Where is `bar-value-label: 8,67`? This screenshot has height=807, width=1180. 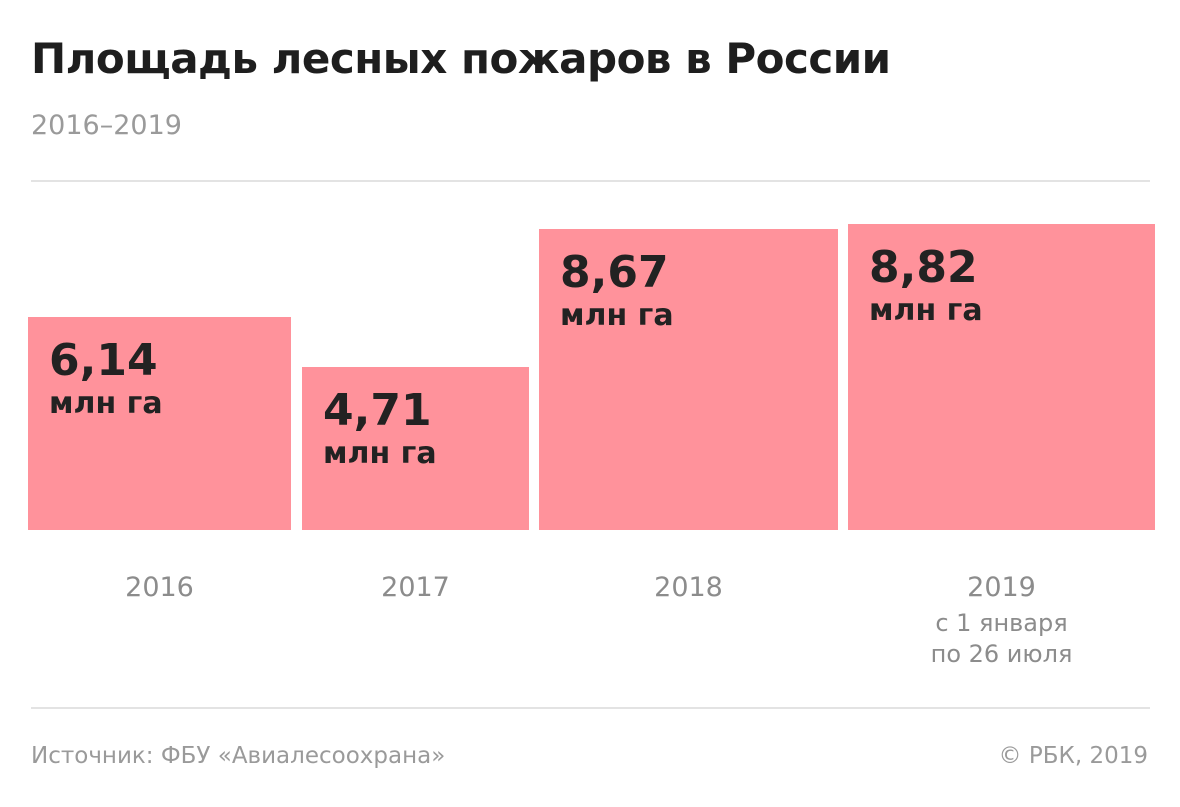 bar-value-label: 8,67 is located at coordinates (614, 272).